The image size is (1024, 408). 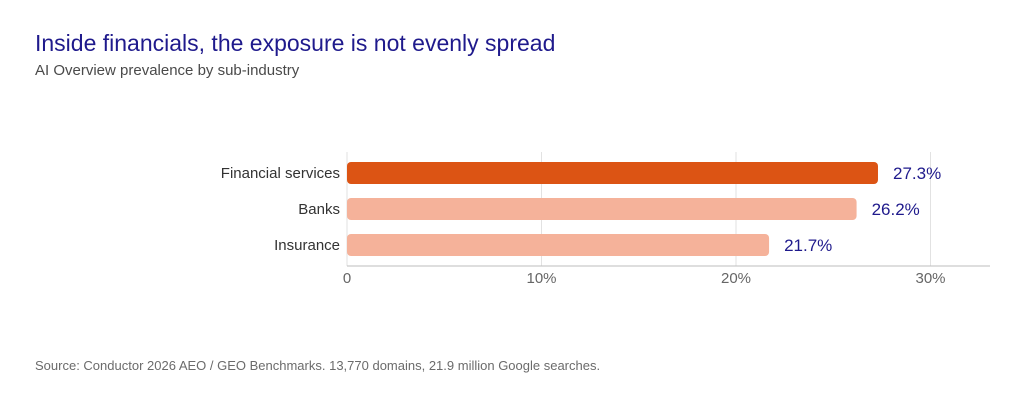 I want to click on x-tick-label: 10%, so click(x=541, y=278).